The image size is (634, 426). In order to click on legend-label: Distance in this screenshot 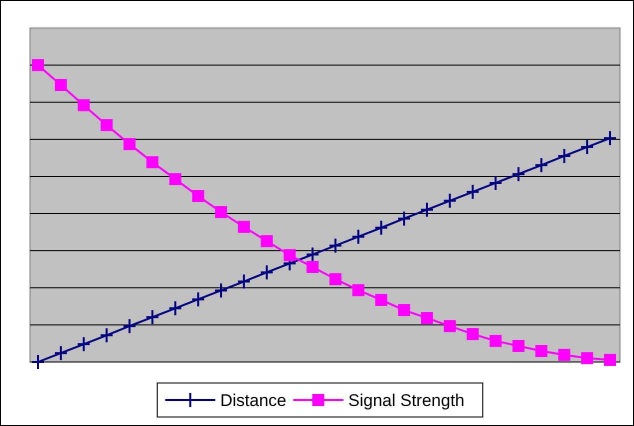, I will do `click(253, 400)`.